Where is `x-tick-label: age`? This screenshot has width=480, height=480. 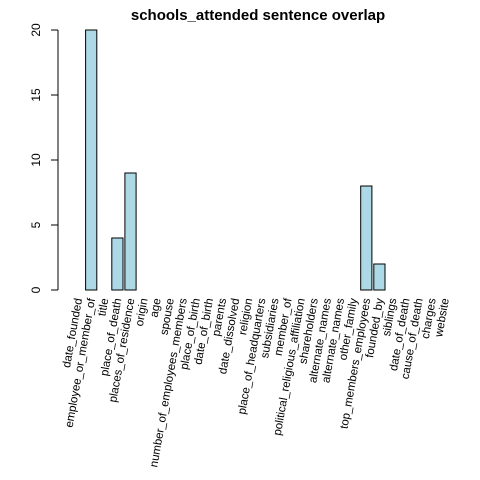
x-tick-label: age is located at coordinates (156, 307).